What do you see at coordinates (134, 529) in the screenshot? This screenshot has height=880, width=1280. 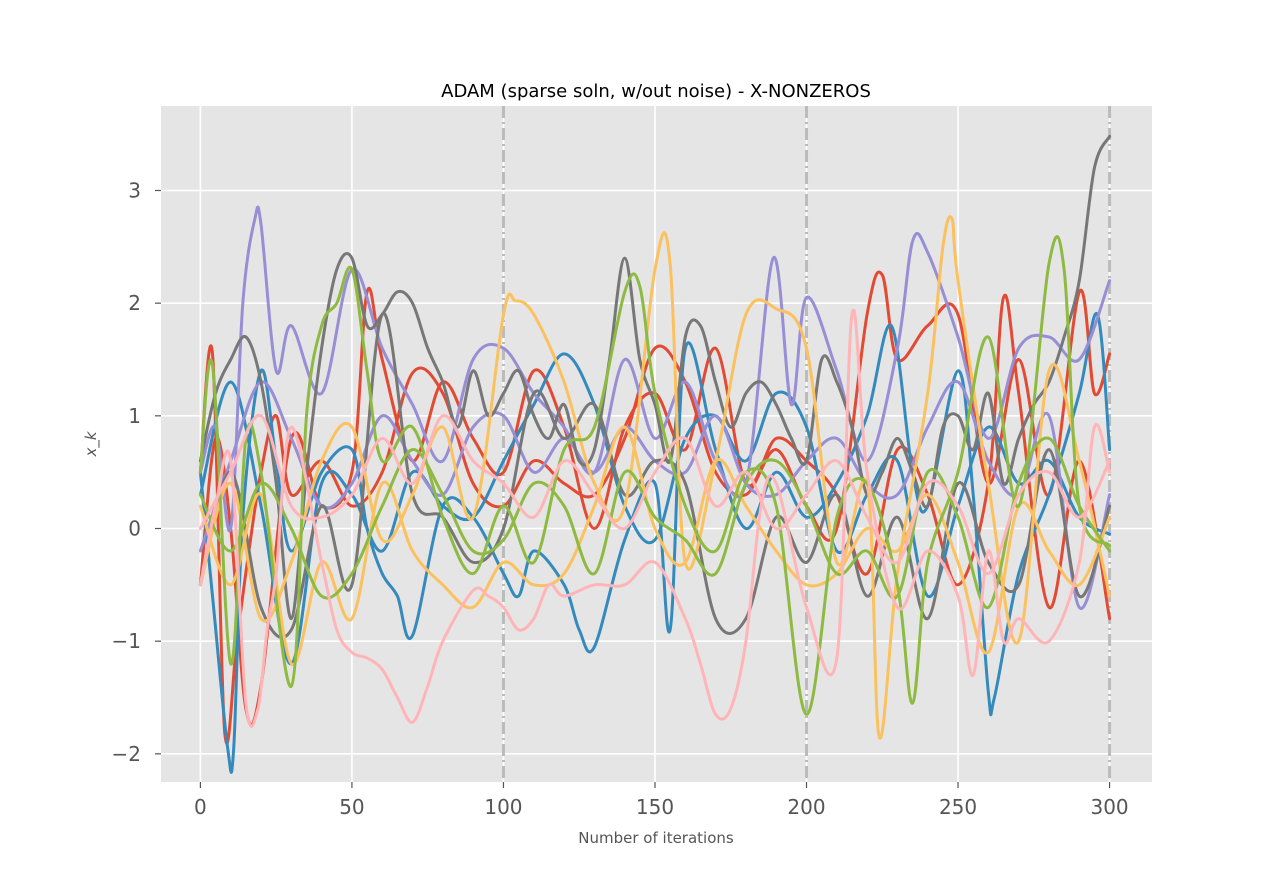 I see `y-tick-label-2: 0` at bounding box center [134, 529].